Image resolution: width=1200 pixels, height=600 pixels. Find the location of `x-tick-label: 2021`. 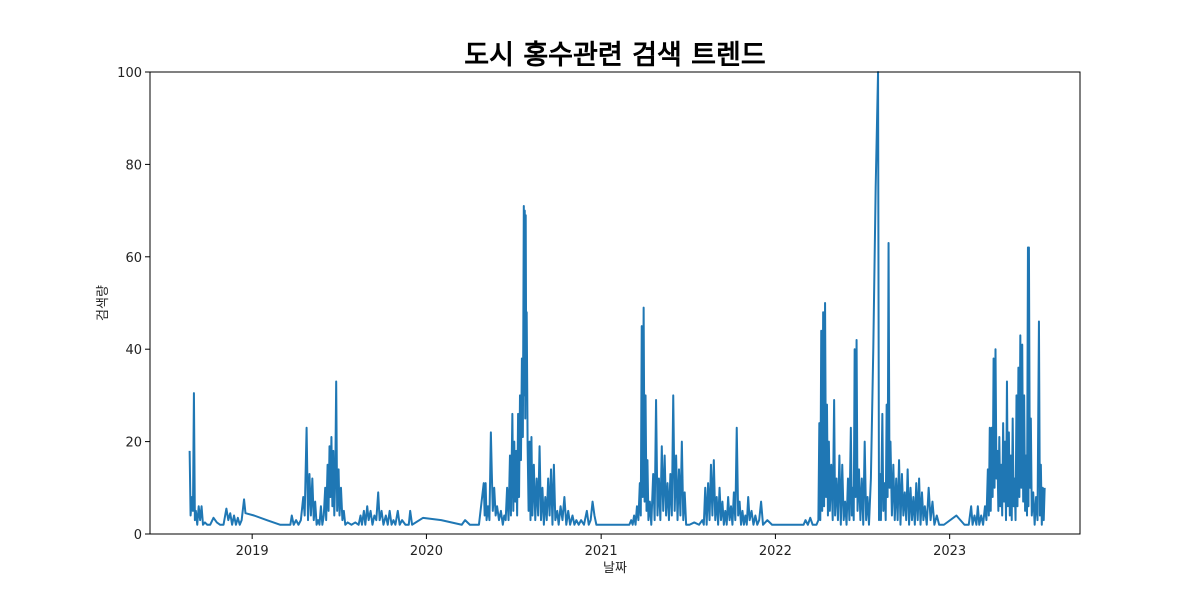

x-tick-label: 2021 is located at coordinates (601, 551).